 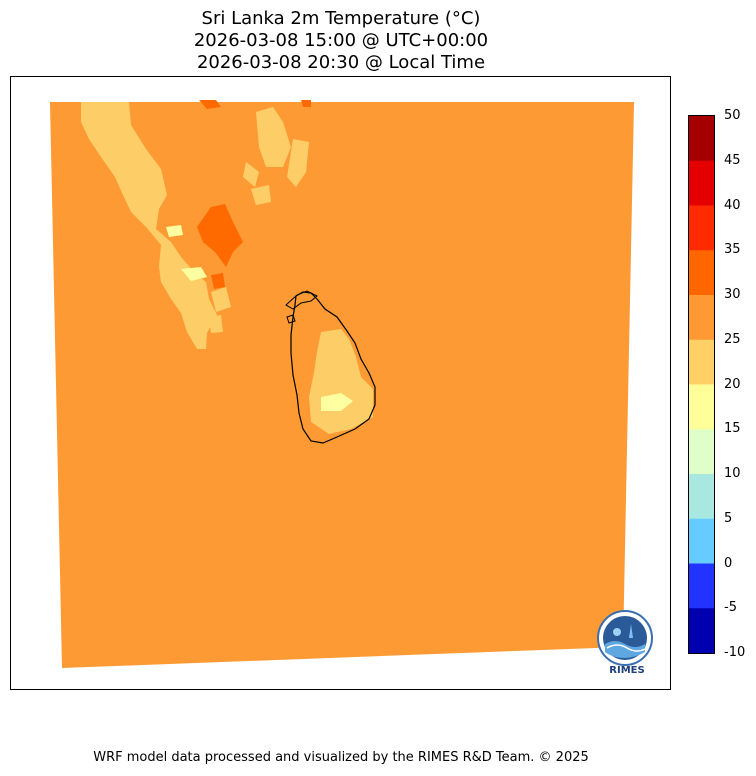 What do you see at coordinates (341, 18) in the screenshot?
I see `title-line-1: Sri Lanka 2m Temperature (°C)` at bounding box center [341, 18].